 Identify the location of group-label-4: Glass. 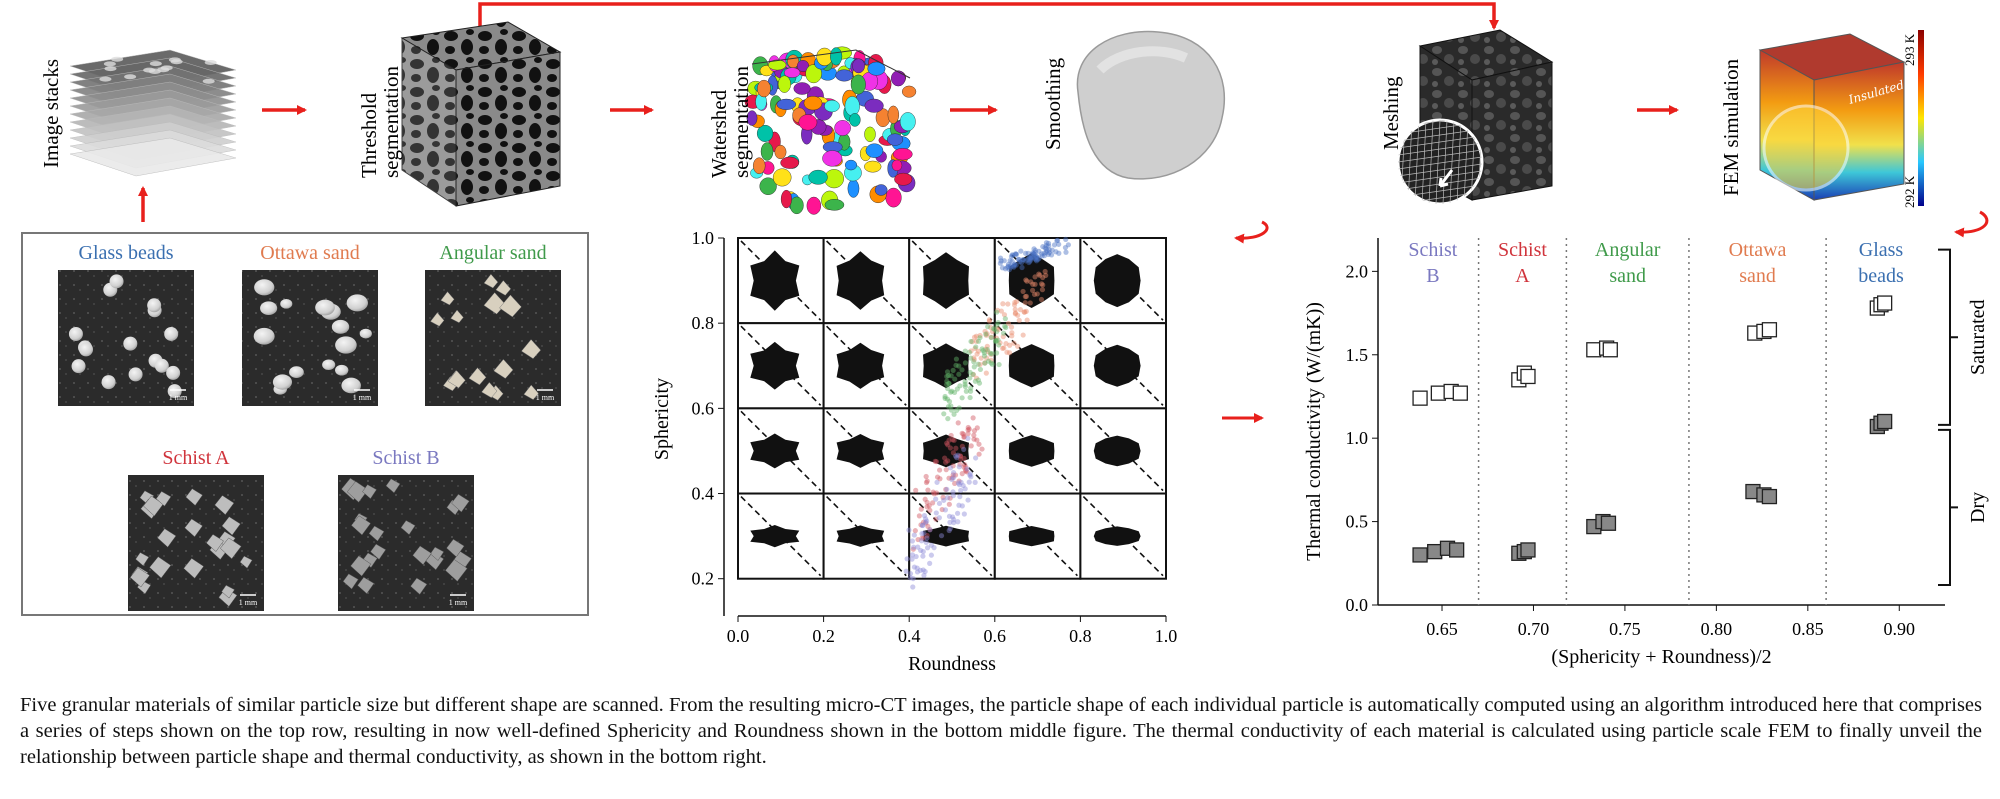
(1881, 250).